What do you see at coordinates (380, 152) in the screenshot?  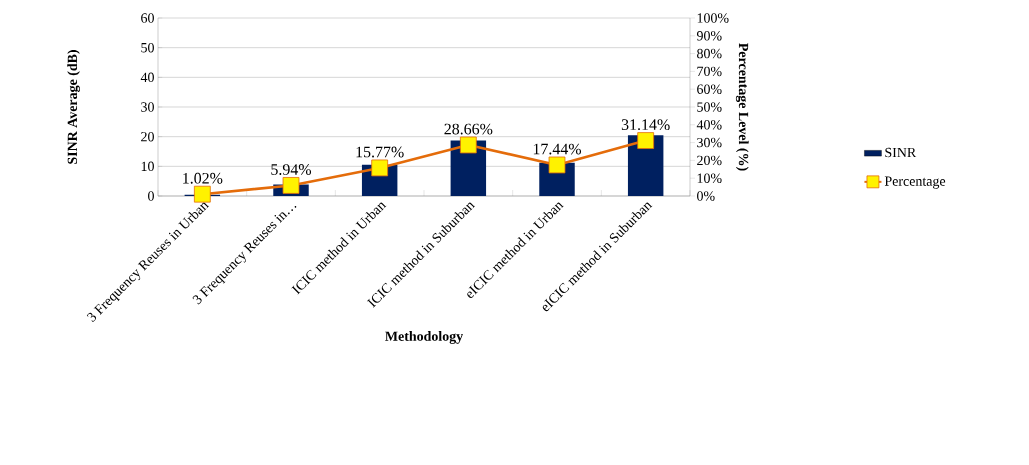 I see `data-label: 15.77%` at bounding box center [380, 152].